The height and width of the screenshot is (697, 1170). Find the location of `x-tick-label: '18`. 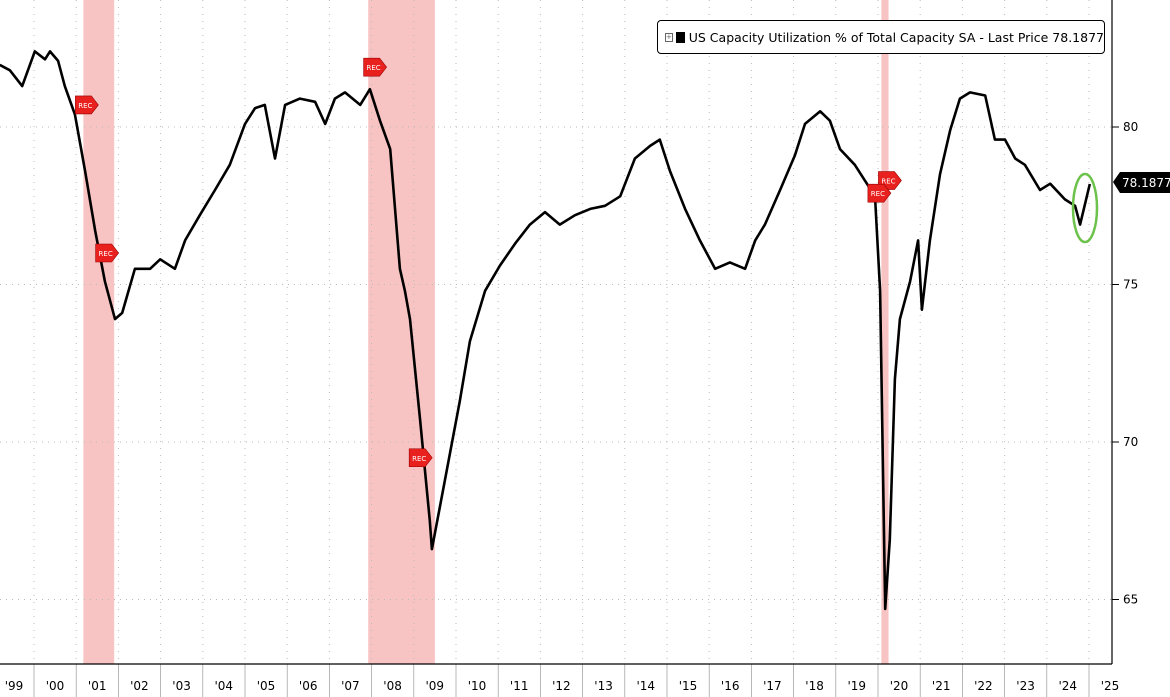

x-tick-label: '18 is located at coordinates (814, 686).